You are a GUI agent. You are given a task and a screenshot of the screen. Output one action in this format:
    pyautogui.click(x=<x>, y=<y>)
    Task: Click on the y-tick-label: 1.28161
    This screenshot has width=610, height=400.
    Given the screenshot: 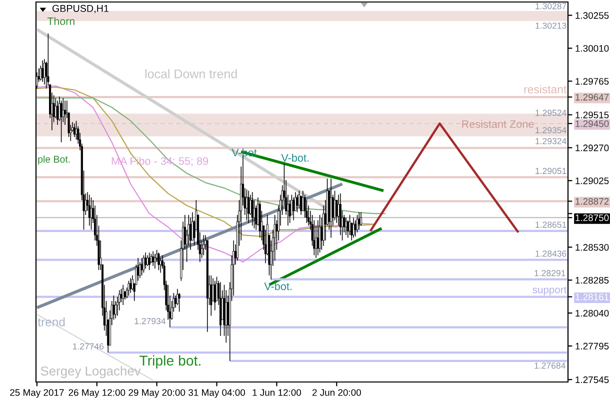 What is the action you would take?
    pyautogui.click(x=592, y=297)
    